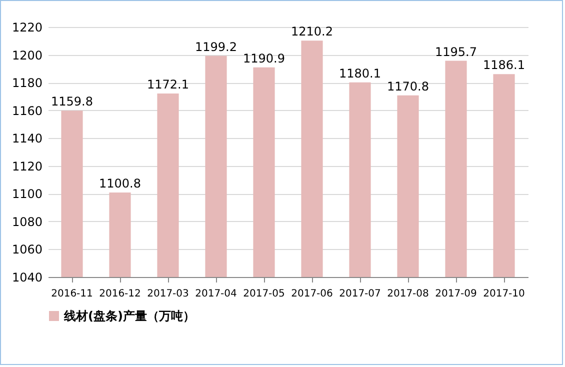 Image resolution: width=565 pixels, height=367 pixels. I want to click on x-tick-label: 2017-07, so click(360, 294).